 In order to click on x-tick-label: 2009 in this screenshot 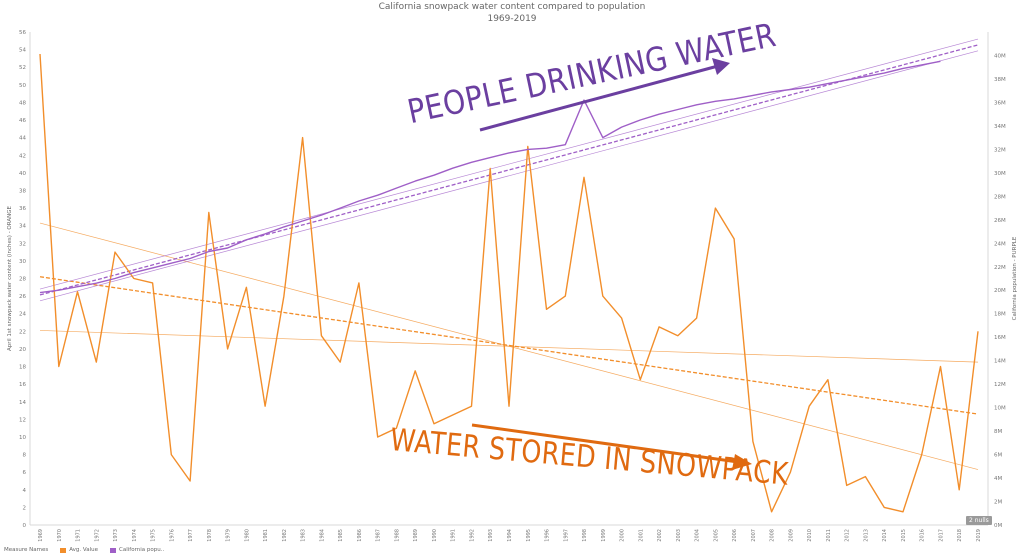, I will do `click(791, 535)`.